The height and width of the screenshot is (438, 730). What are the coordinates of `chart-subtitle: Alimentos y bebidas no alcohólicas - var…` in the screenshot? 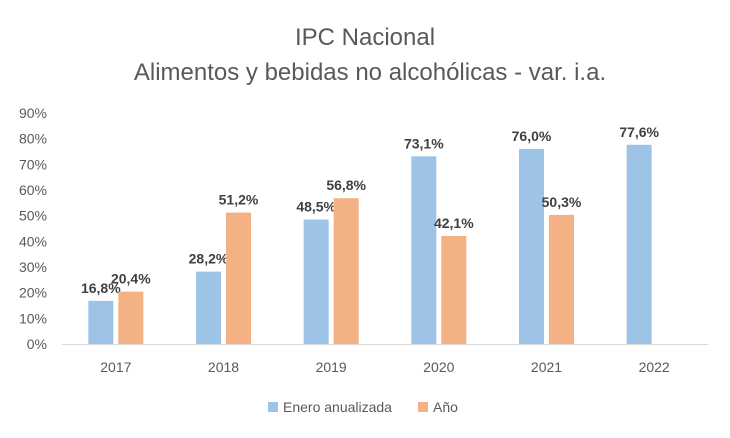 It's located at (370, 72).